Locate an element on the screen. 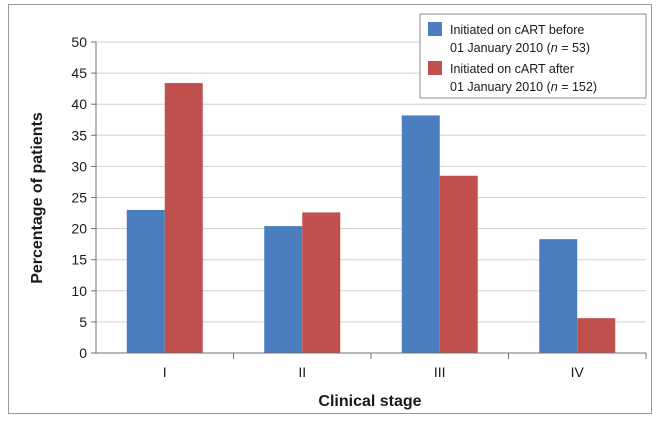  legend-swatch-before is located at coordinates (435, 29).